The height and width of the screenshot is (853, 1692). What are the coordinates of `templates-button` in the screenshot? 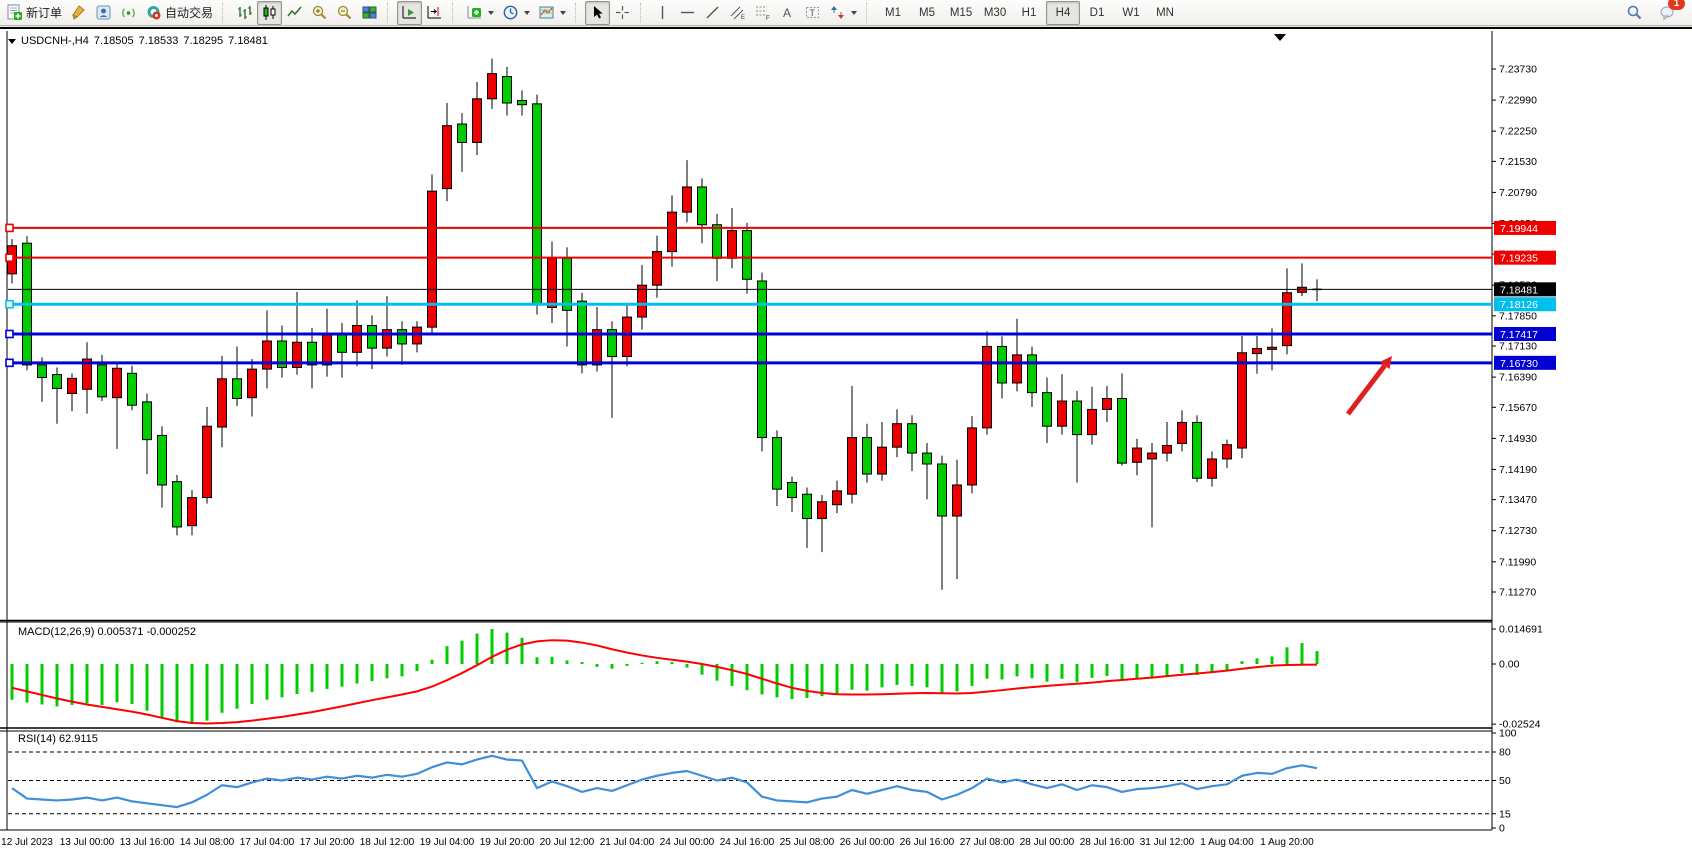 It's located at (552, 13).